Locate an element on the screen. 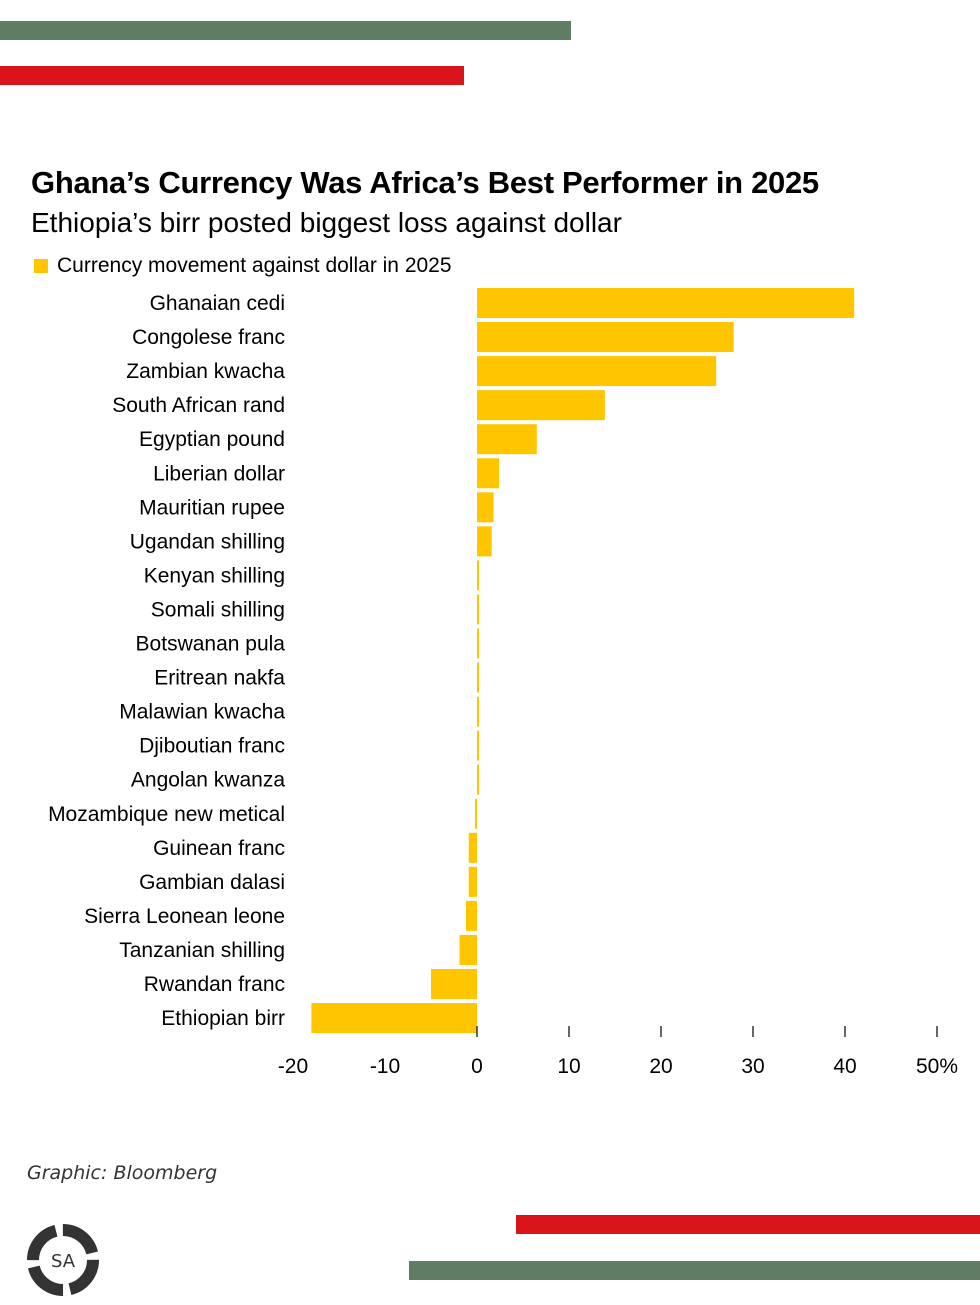  green-stripe-bottom is located at coordinates (694, 1270).